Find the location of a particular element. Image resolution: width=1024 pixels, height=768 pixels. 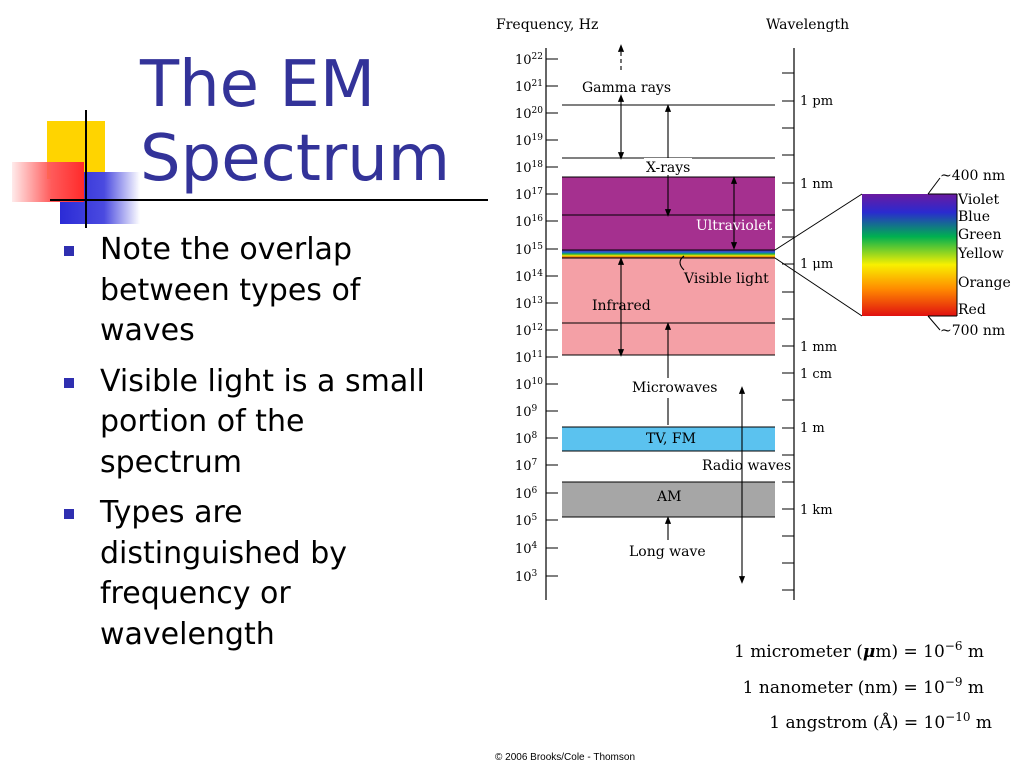

page-title: The EM Spectrum is located at coordinates (295, 122).